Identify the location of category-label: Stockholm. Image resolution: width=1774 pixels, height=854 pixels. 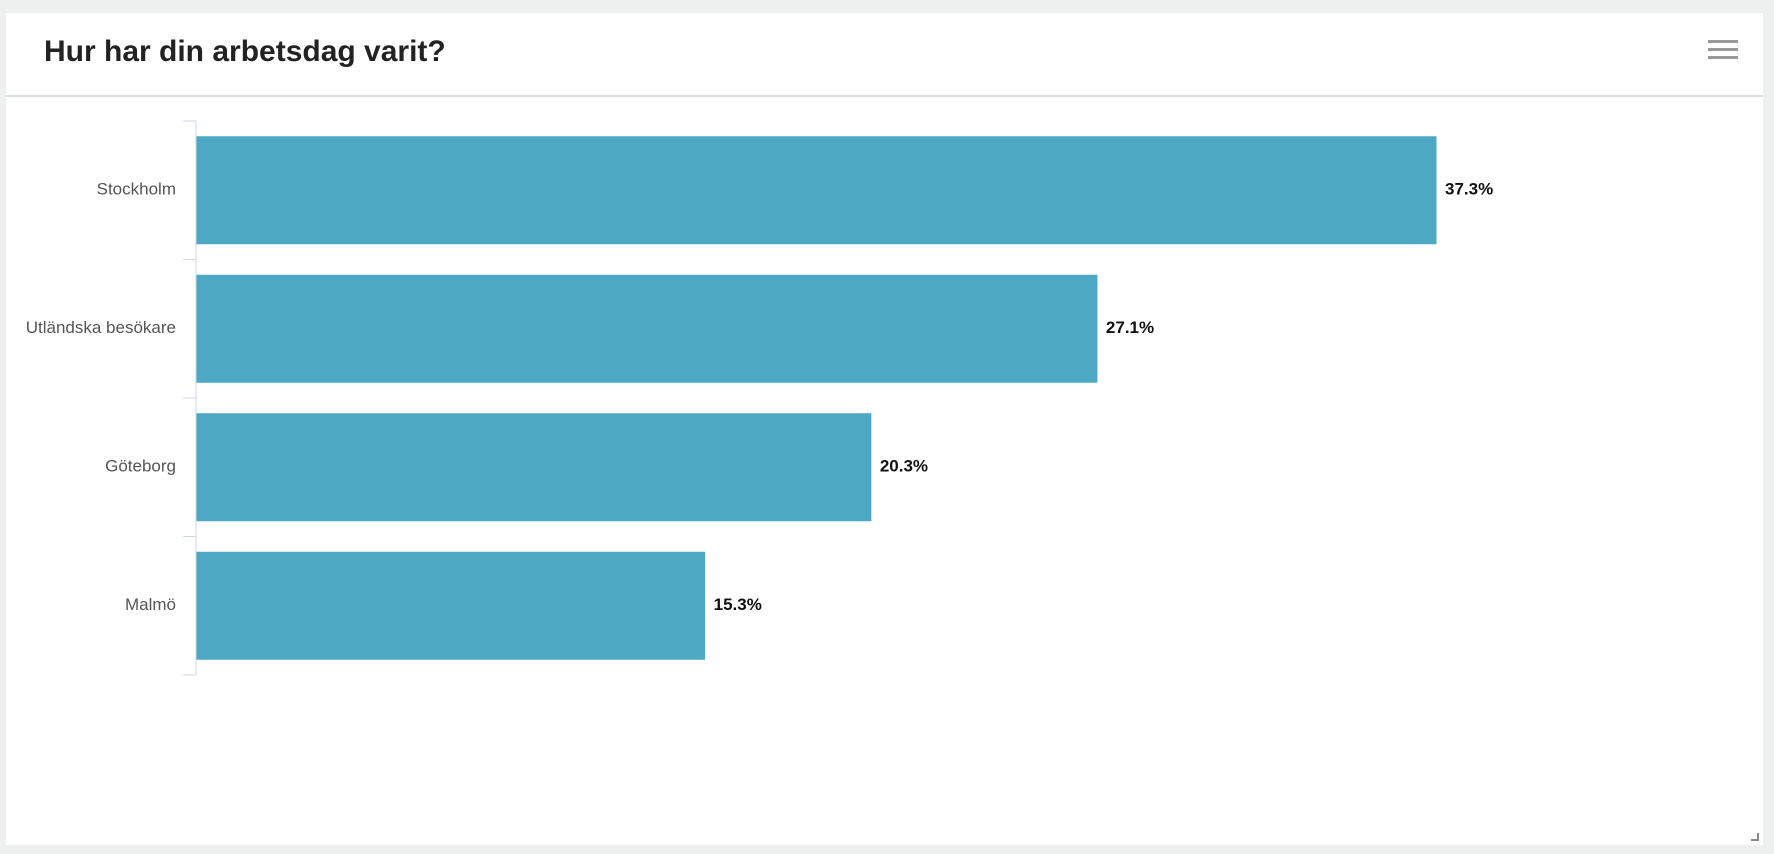
(136, 189).